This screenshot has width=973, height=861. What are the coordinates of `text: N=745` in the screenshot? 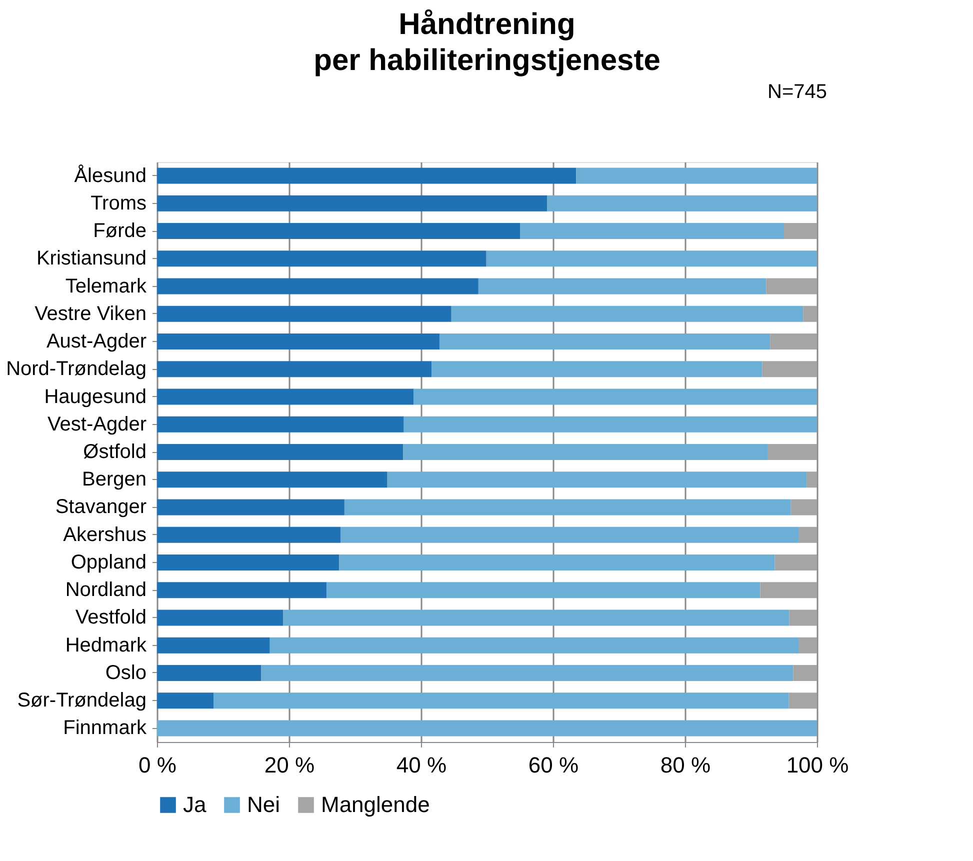 It's located at (797, 92).